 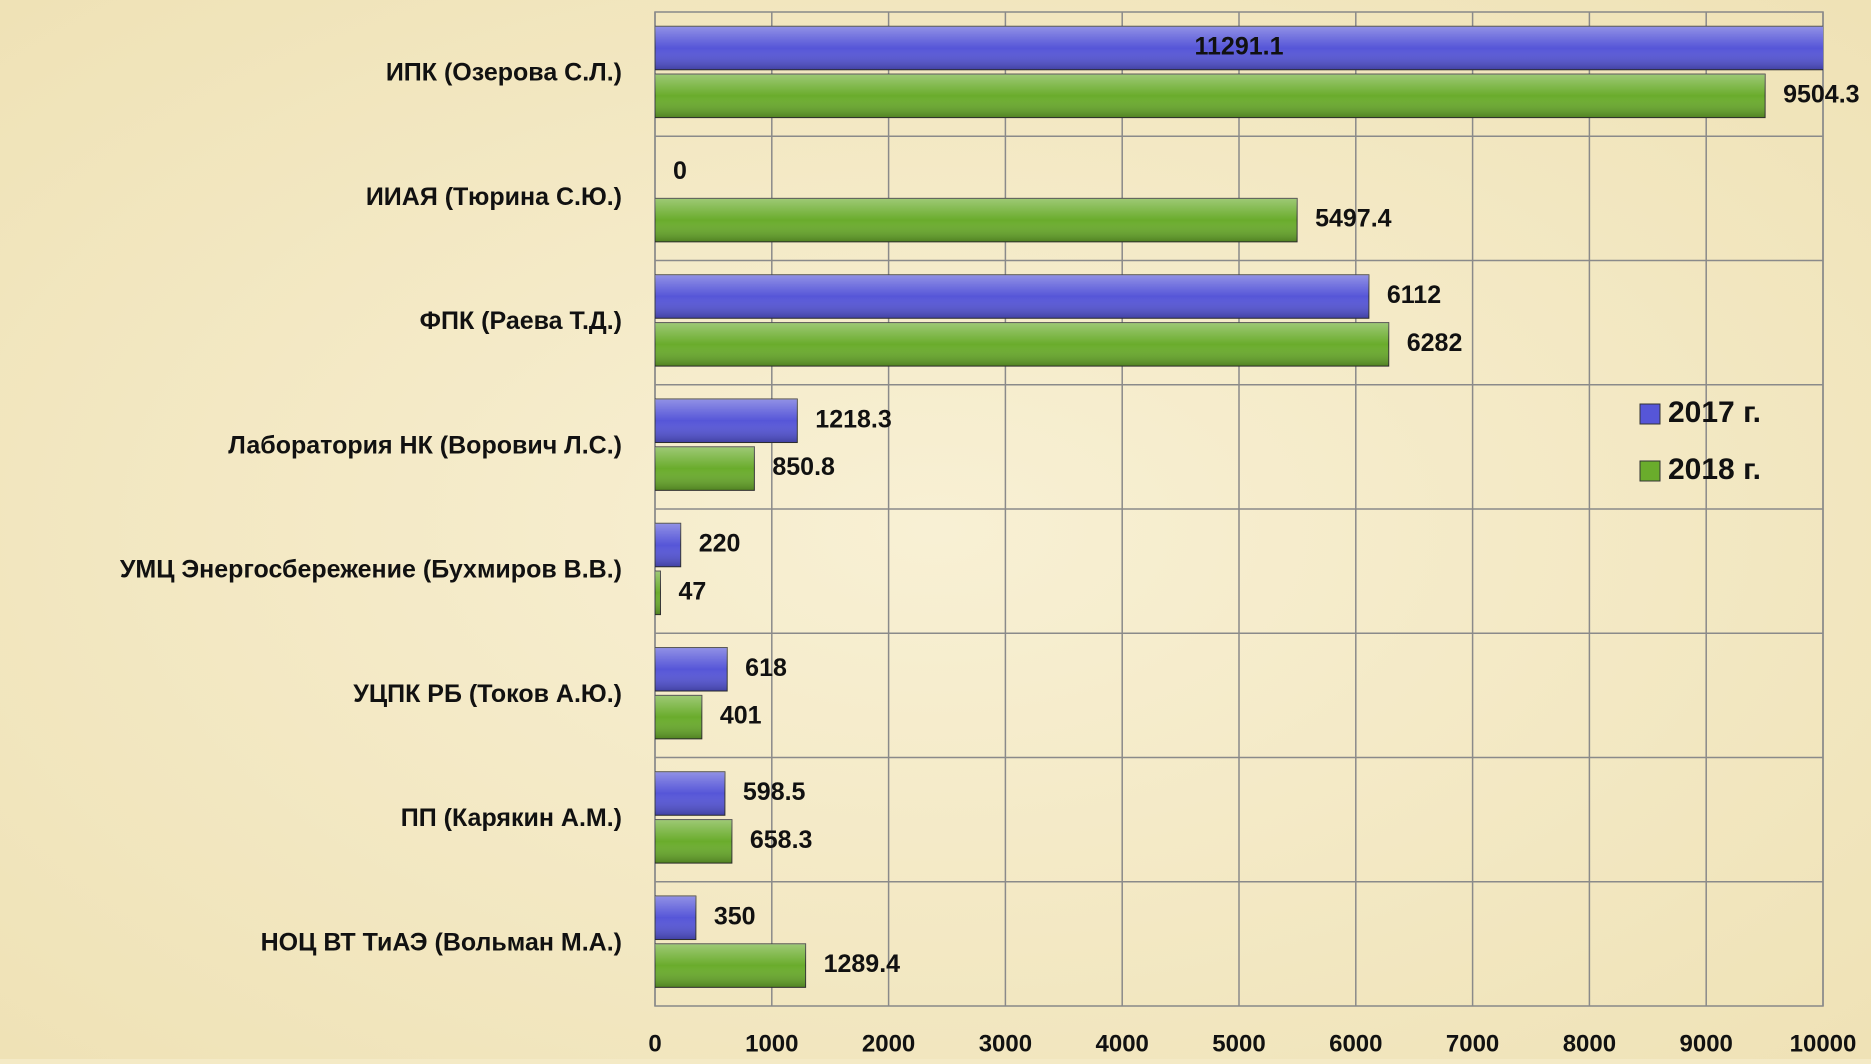 I want to click on x-tick-label: 6000, so click(x=1355, y=1043).